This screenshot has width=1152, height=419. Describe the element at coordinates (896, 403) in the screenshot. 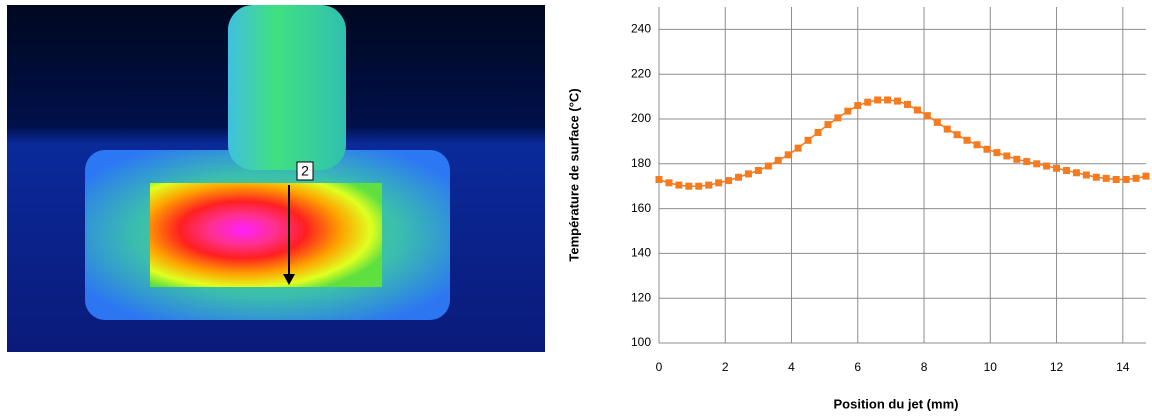

I see `x-axis-title: Position du jet (mm)` at that location.